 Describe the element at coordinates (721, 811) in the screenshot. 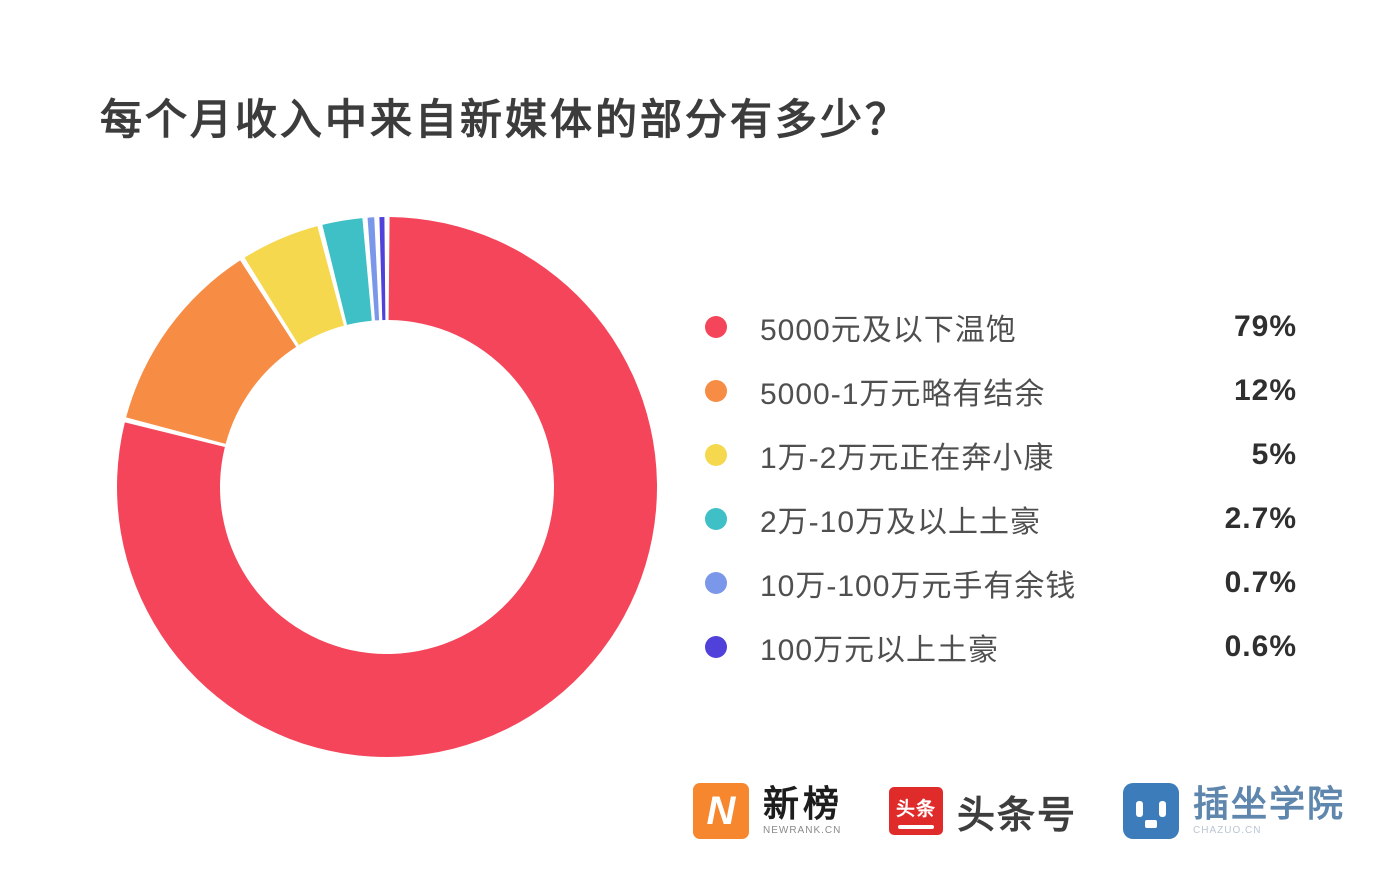

I see `newrank-badge-icon: N` at that location.